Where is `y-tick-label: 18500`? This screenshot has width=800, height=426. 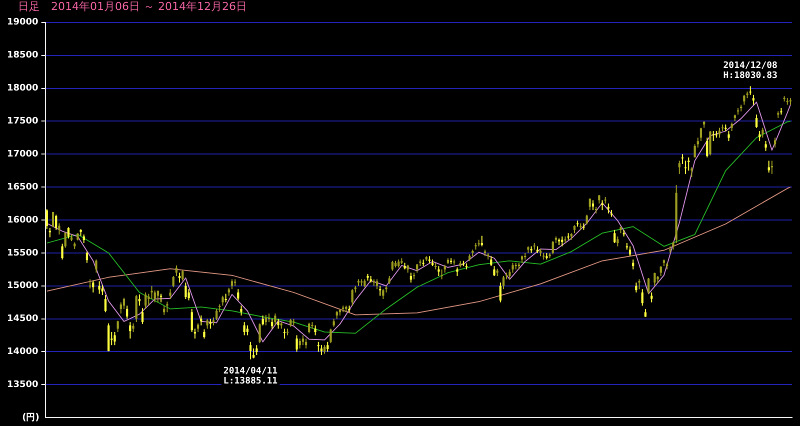 y-tick-label: 18500 is located at coordinates (22, 55).